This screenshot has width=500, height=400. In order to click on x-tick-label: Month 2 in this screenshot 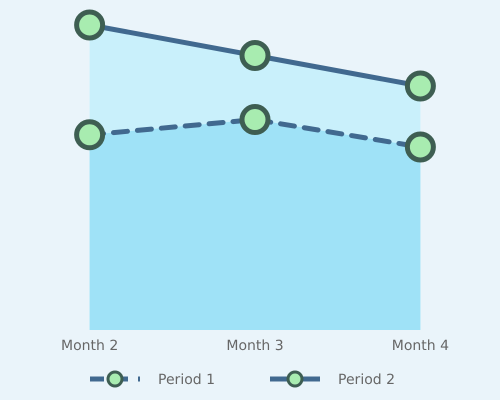, I will do `click(89, 346)`.